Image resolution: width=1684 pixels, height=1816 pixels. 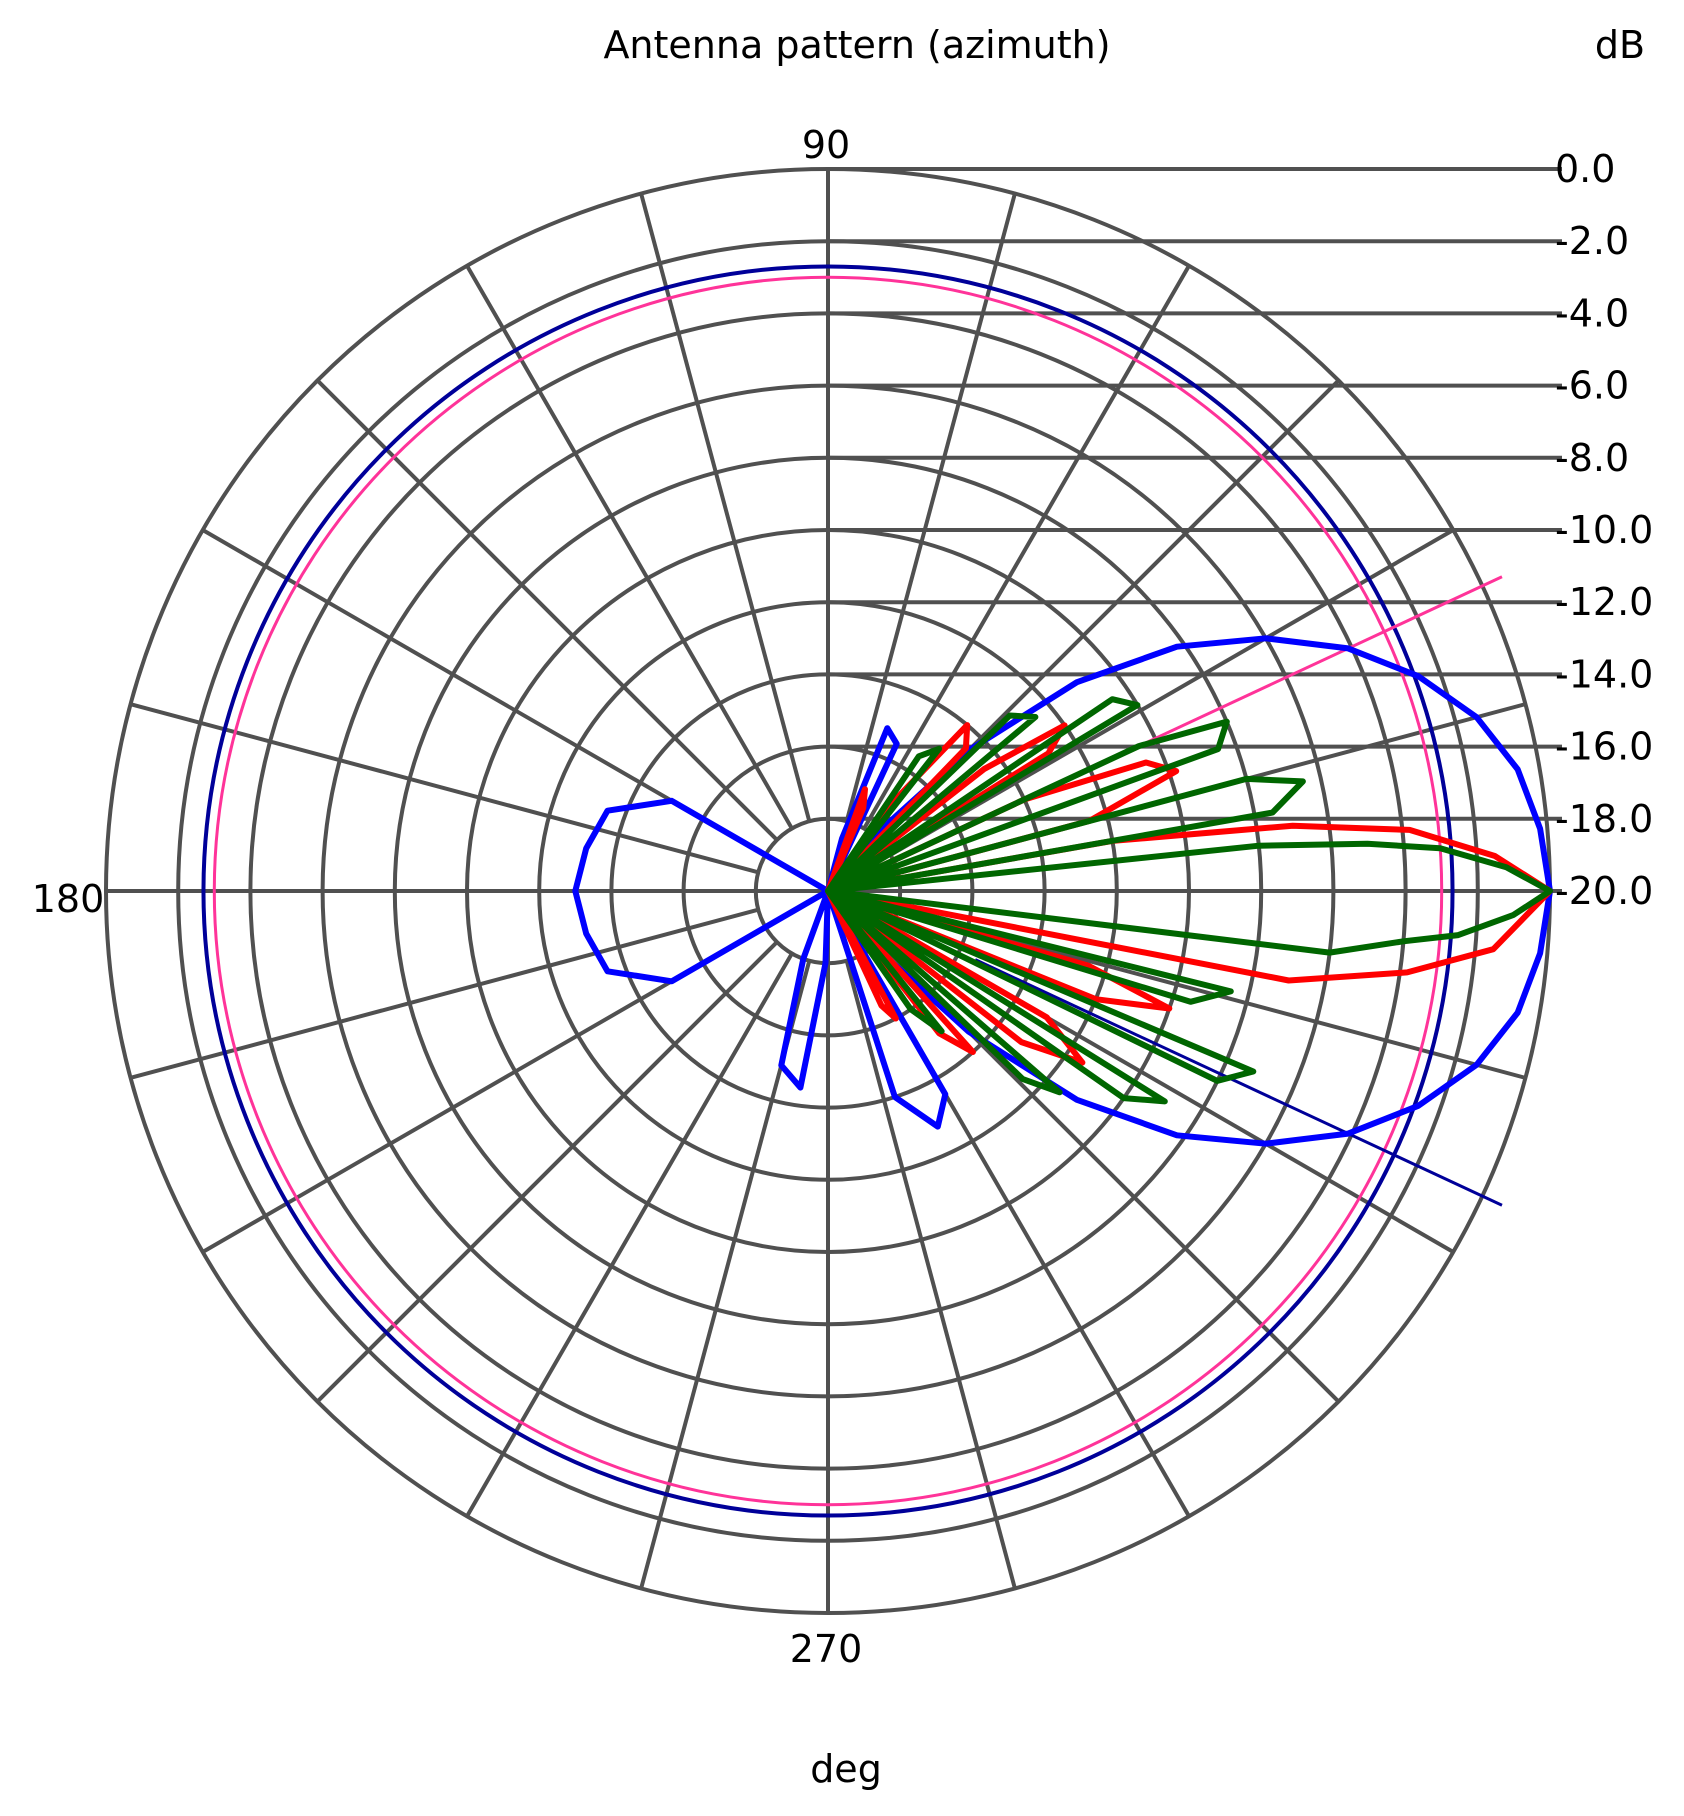 I want to click on angular-unit-label: deg, so click(x=846, y=1769).